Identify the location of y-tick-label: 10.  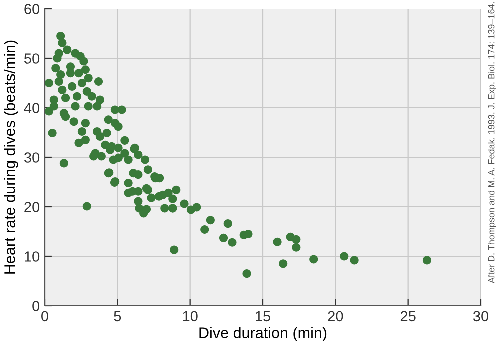
(32, 257).